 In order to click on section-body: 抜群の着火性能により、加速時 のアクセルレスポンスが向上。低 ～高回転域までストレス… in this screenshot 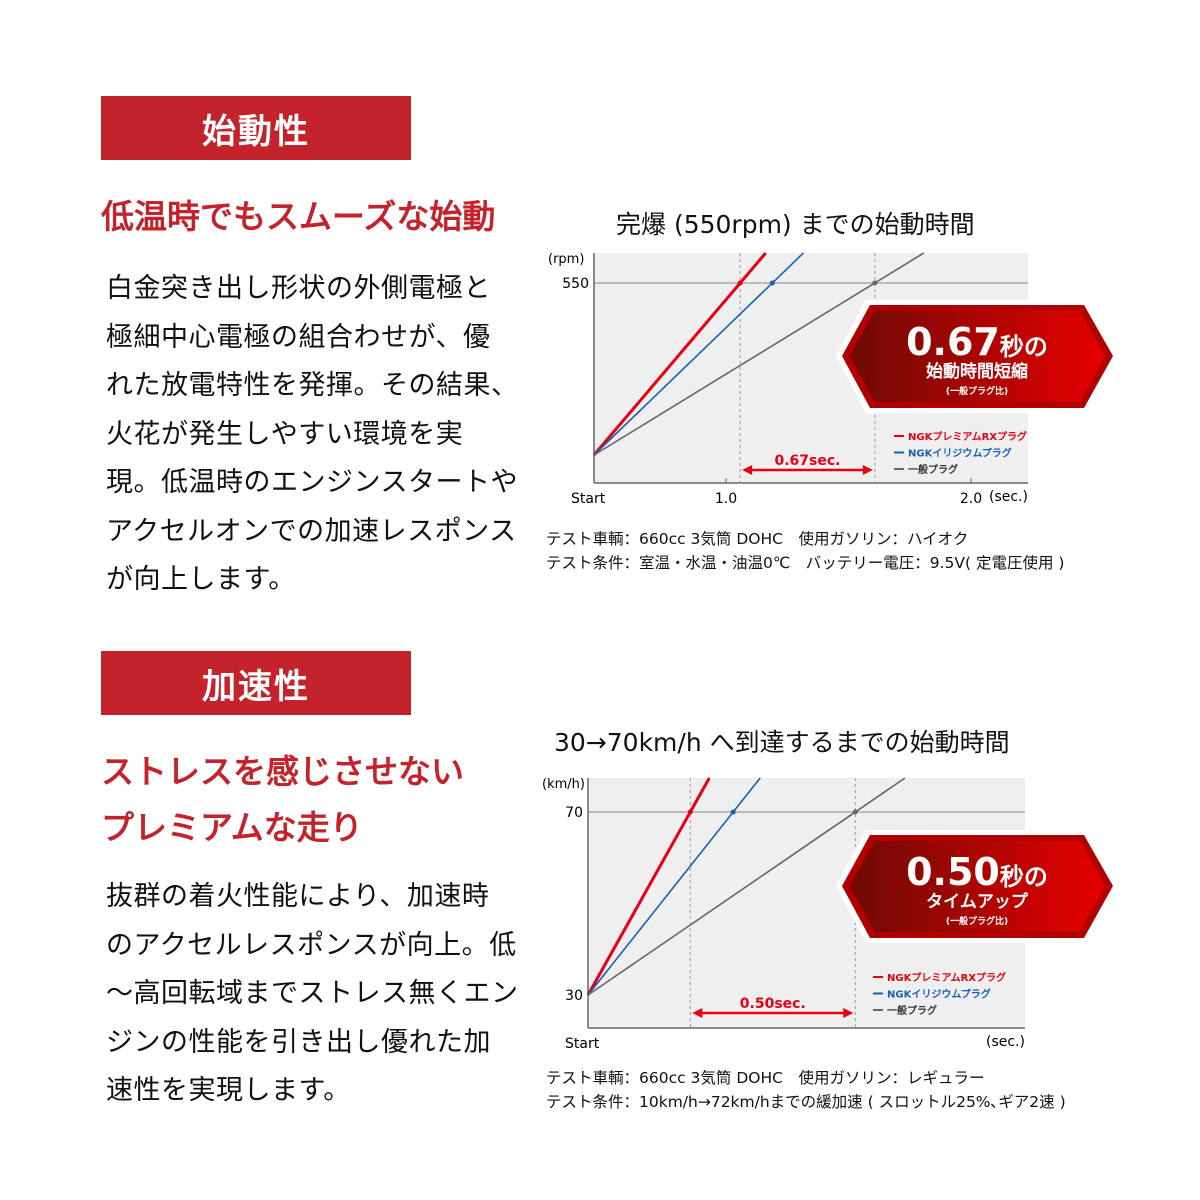, I will do `click(312, 994)`.